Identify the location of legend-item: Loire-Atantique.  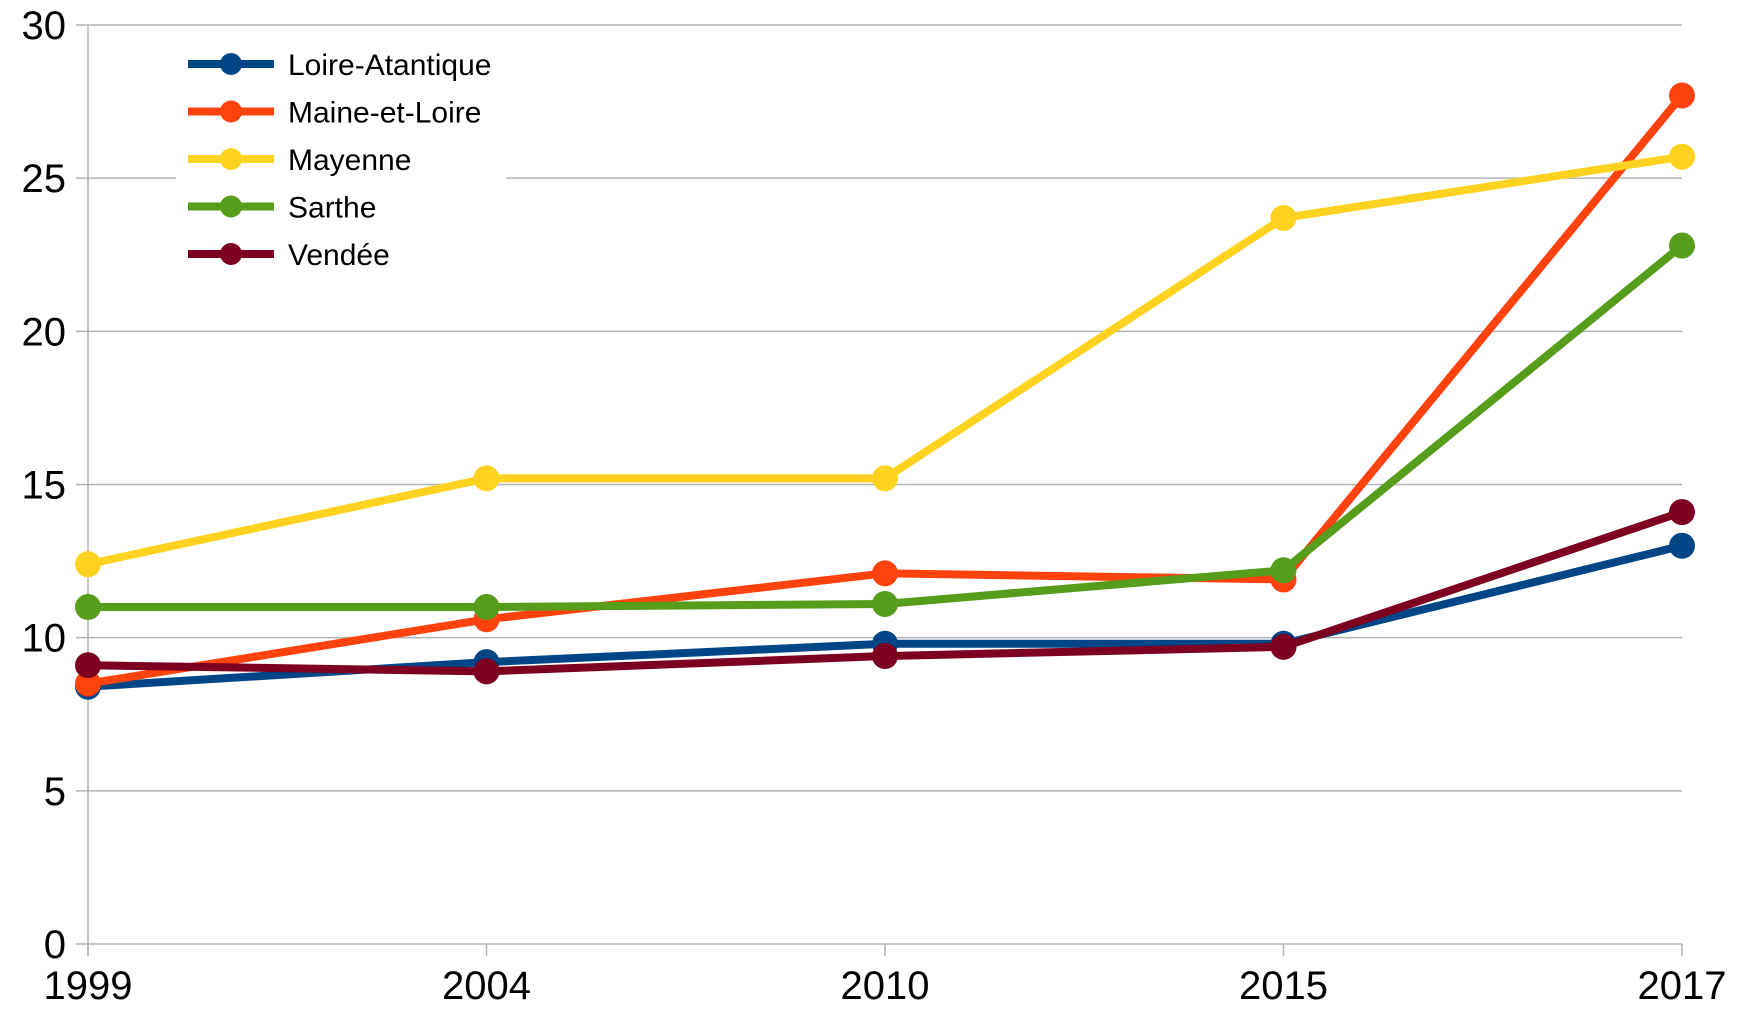
(339, 65).